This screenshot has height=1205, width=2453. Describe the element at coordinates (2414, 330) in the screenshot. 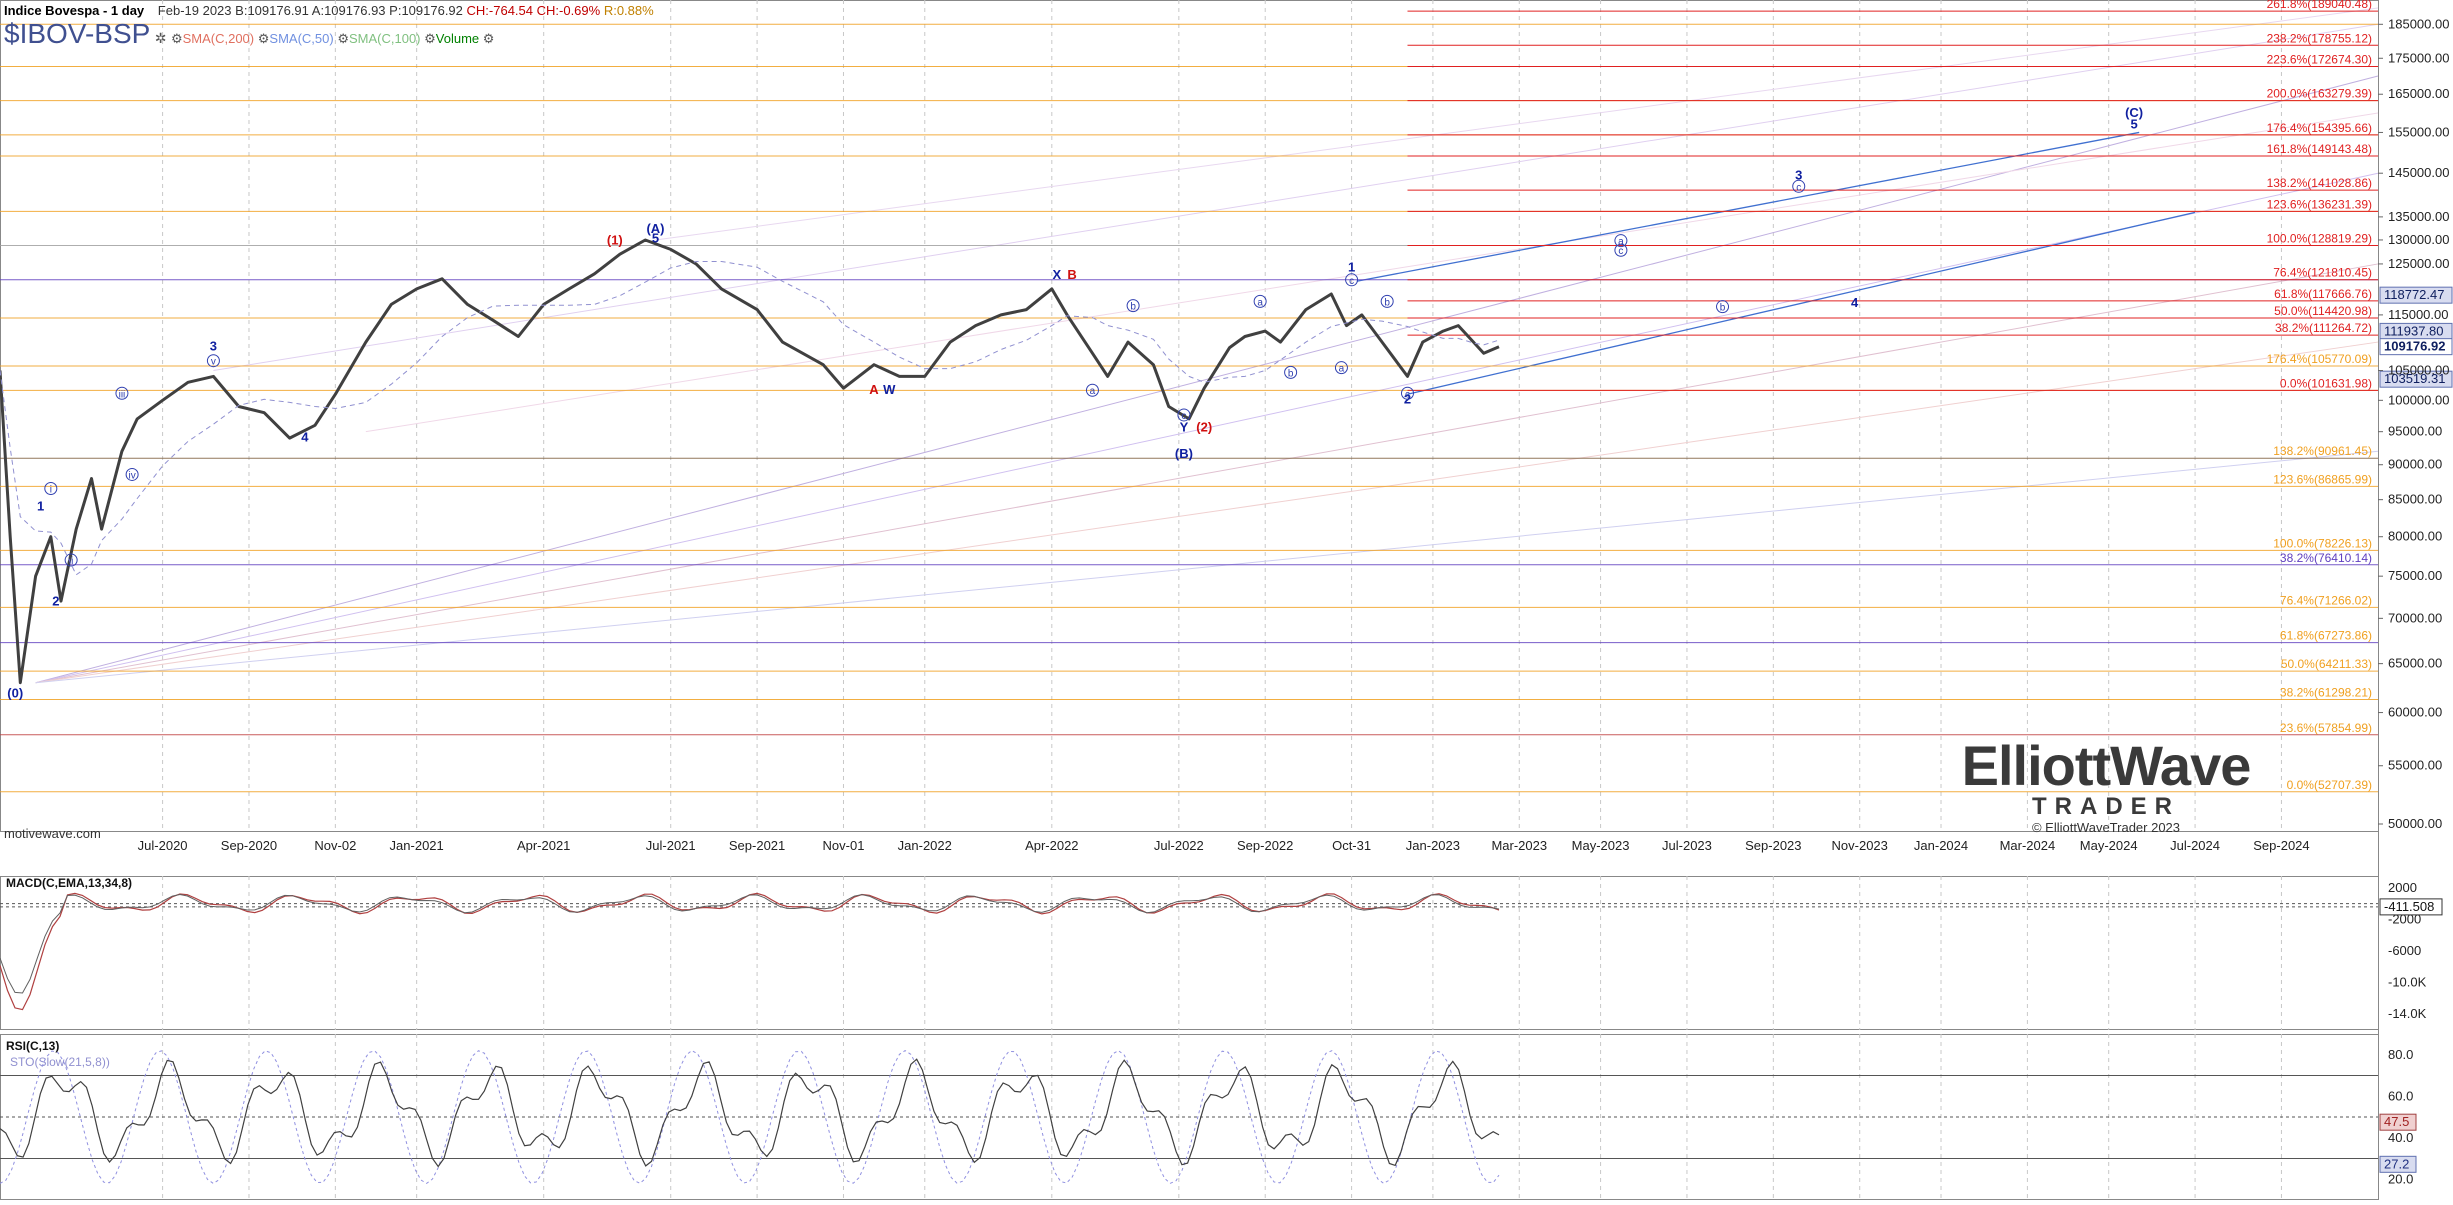

I see `price-badge-label: 111937.80` at that location.